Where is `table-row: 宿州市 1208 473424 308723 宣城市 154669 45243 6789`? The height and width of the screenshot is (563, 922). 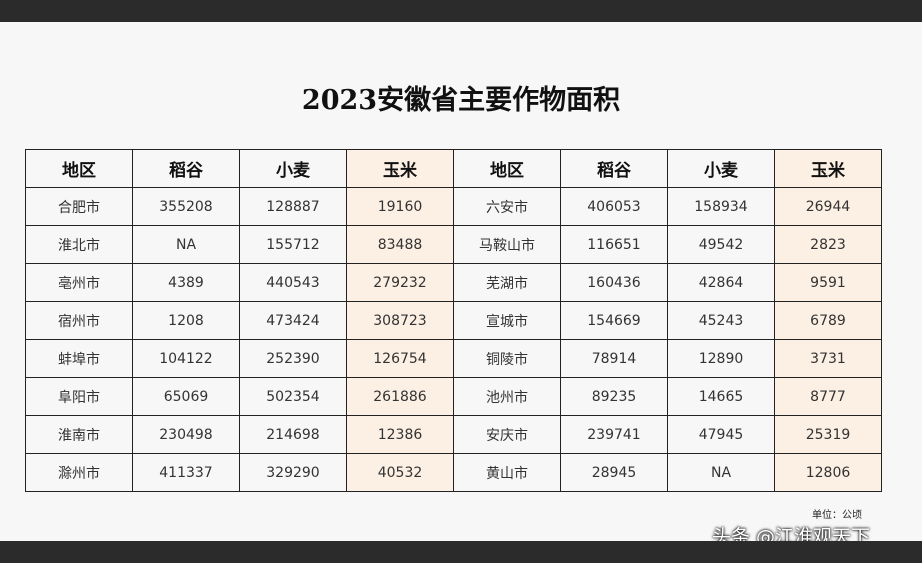 table-row: 宿州市 1208 473424 308723 宣城市 154669 45243 6789 is located at coordinates (453, 320).